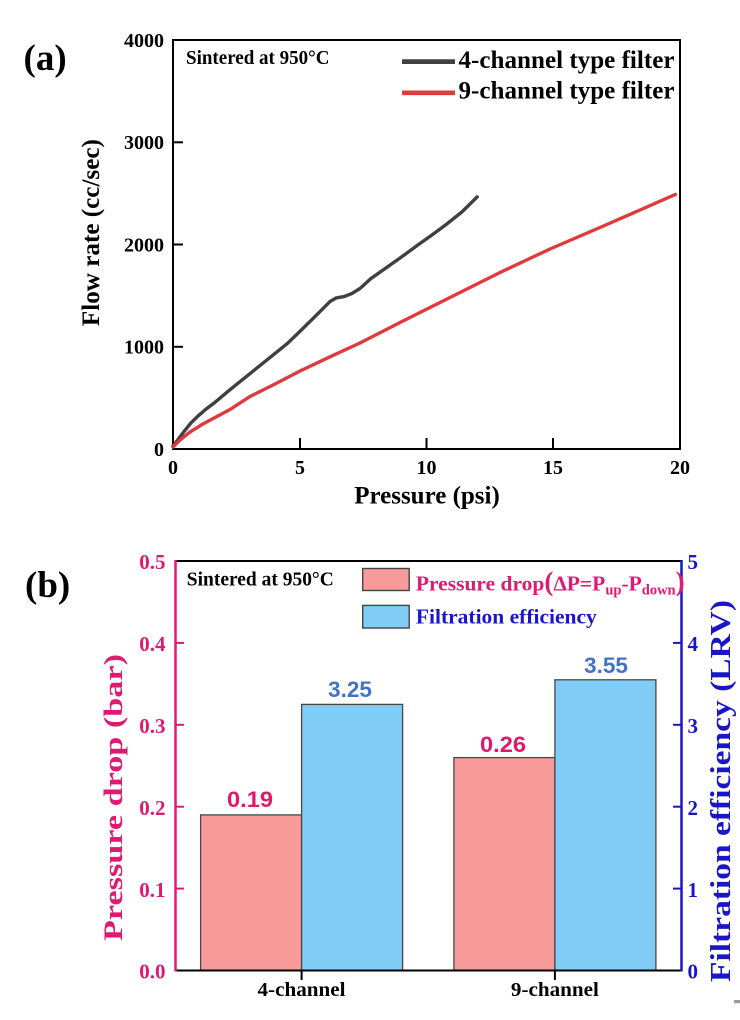 Image resolution: width=740 pixels, height=1020 pixels. I want to click on svg-text: 0.19, so click(250, 799).